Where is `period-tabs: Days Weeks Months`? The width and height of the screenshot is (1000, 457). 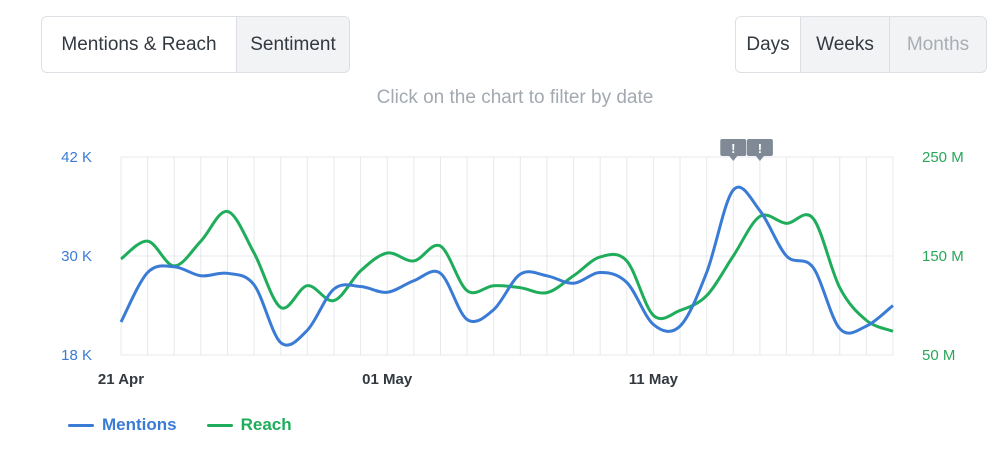 period-tabs: Days Weeks Months is located at coordinates (861, 44).